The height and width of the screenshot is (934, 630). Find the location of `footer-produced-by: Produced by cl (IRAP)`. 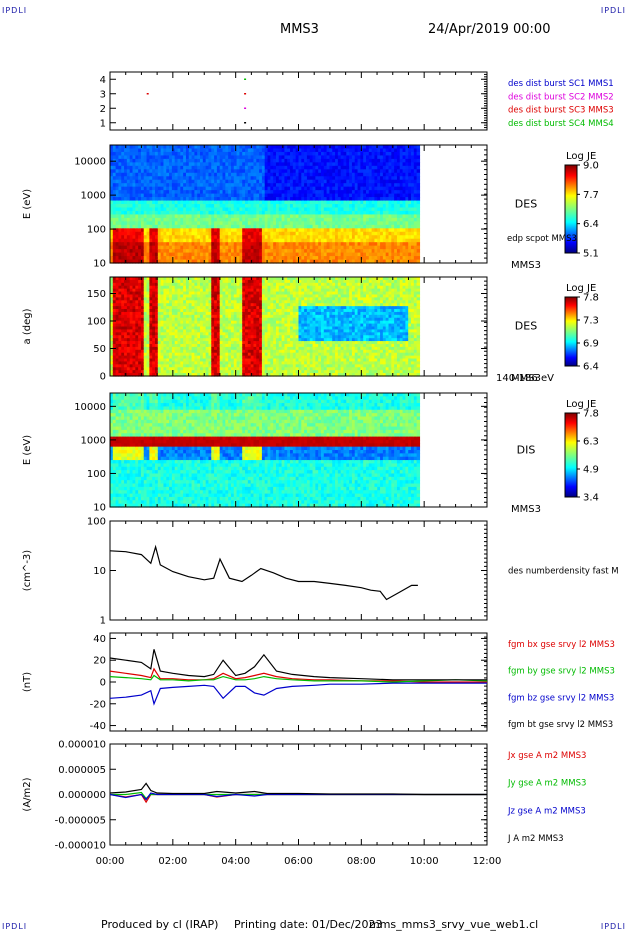

footer-produced-by: Produced by cl (IRAP) is located at coordinates (160, 924).